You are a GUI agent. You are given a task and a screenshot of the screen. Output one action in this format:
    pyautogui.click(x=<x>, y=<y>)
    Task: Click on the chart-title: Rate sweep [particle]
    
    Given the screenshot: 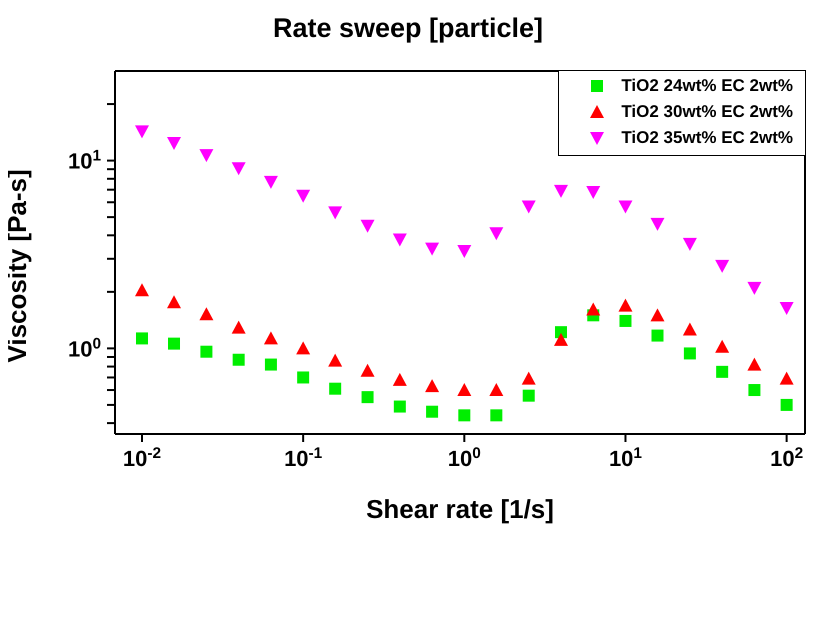 What is the action you would take?
    pyautogui.click(x=408, y=28)
    